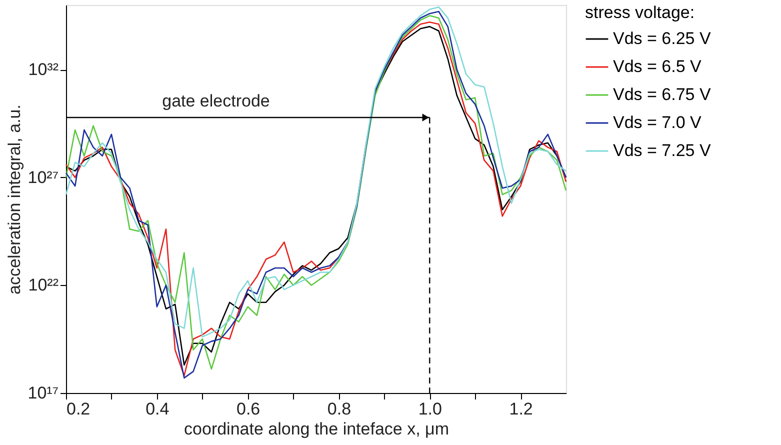 Image resolution: width=781 pixels, height=445 pixels. I want to click on y-tick-label: 10³², so click(43, 70).